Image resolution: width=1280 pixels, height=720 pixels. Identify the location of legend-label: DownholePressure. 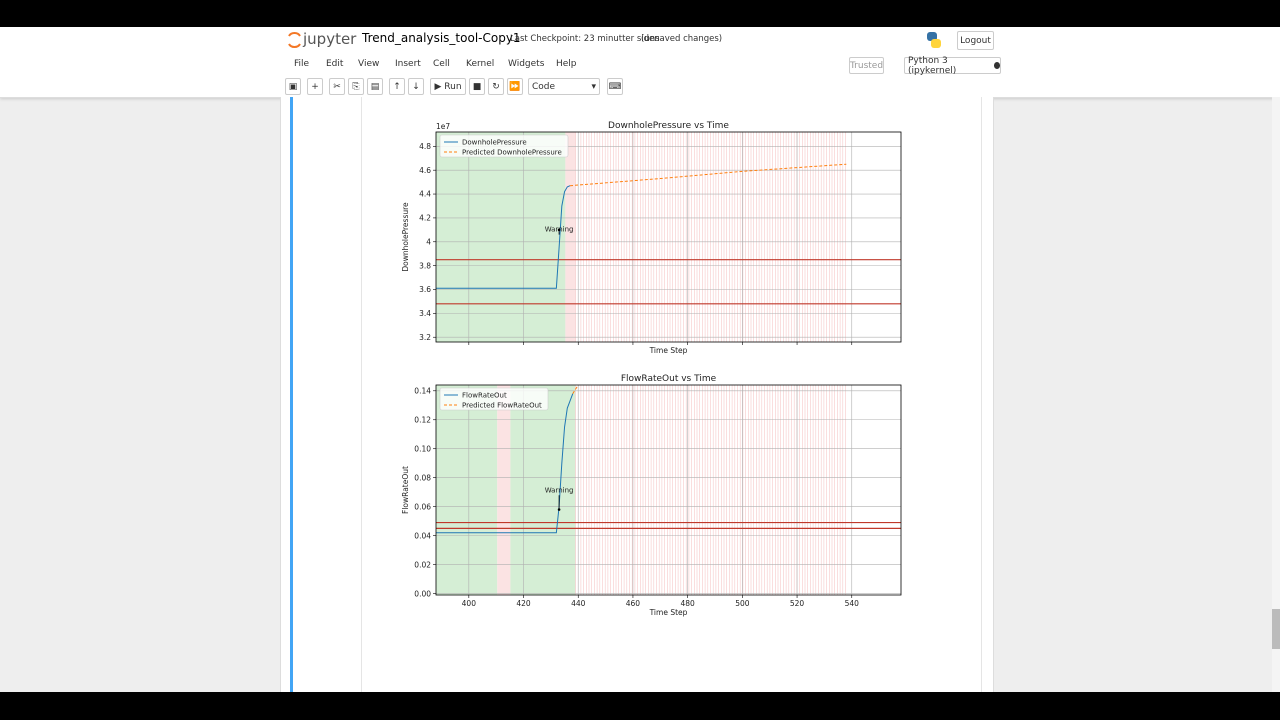
(494, 143).